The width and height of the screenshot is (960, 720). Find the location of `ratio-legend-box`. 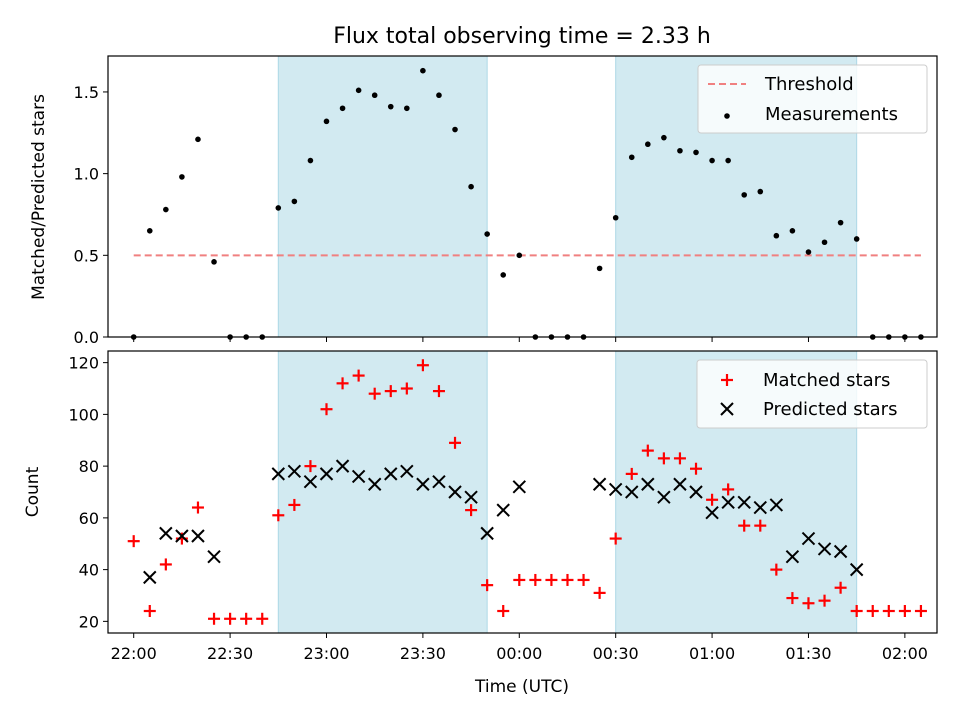

ratio-legend-box is located at coordinates (812, 99).